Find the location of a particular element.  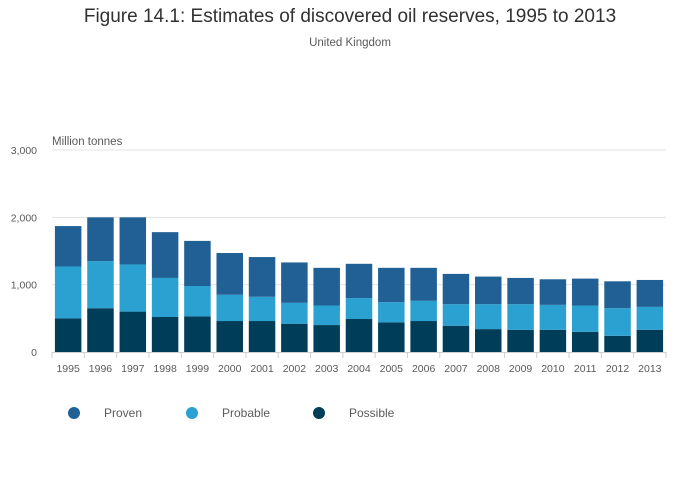

y-tick-label: 3,000 is located at coordinates (24, 151).